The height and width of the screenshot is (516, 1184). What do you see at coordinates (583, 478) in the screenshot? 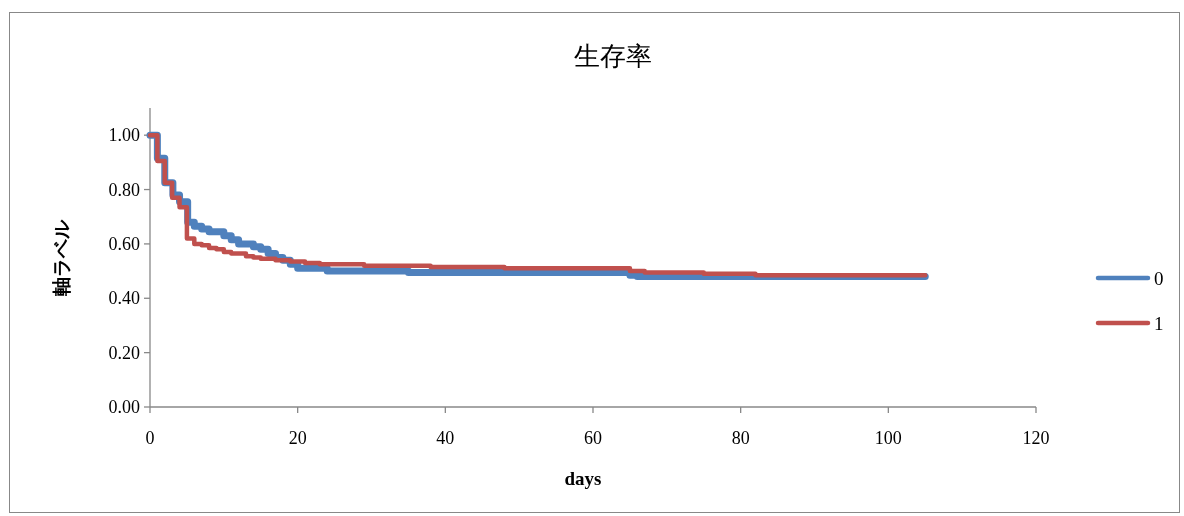
I see `x-axis-title: days` at bounding box center [583, 478].